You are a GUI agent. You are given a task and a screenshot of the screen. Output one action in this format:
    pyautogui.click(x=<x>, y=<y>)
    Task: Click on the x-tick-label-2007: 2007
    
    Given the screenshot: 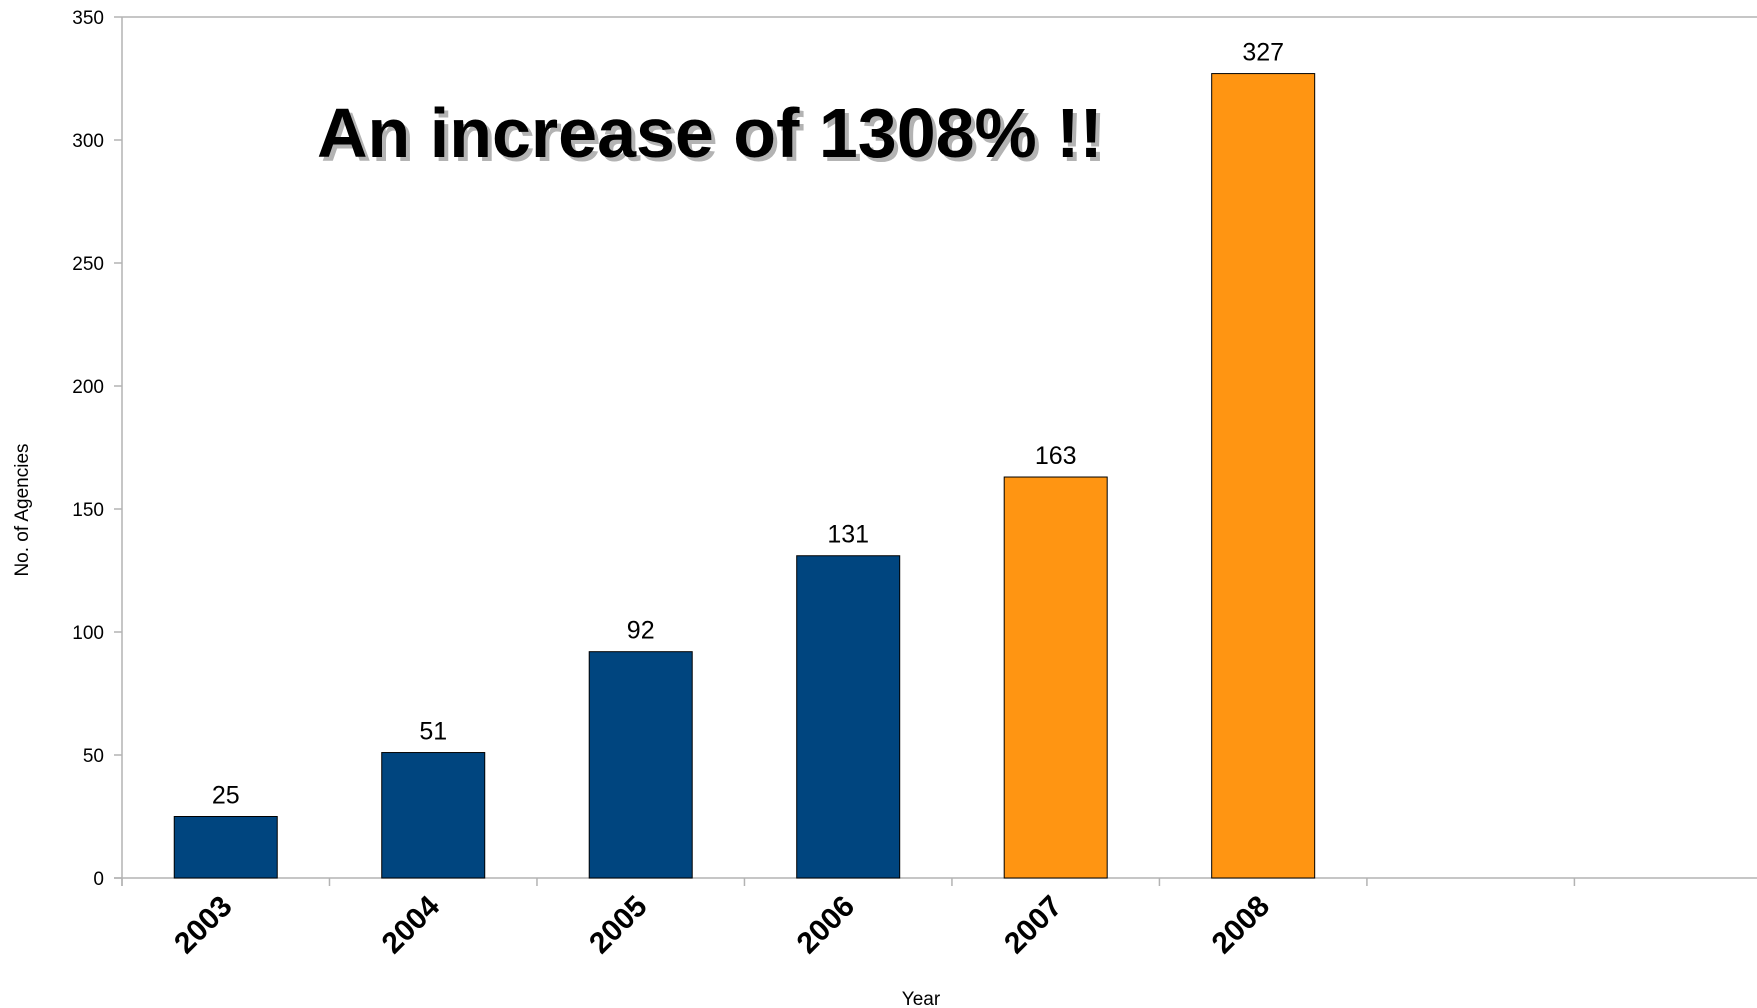 What is the action you would take?
    pyautogui.click(x=1033, y=925)
    